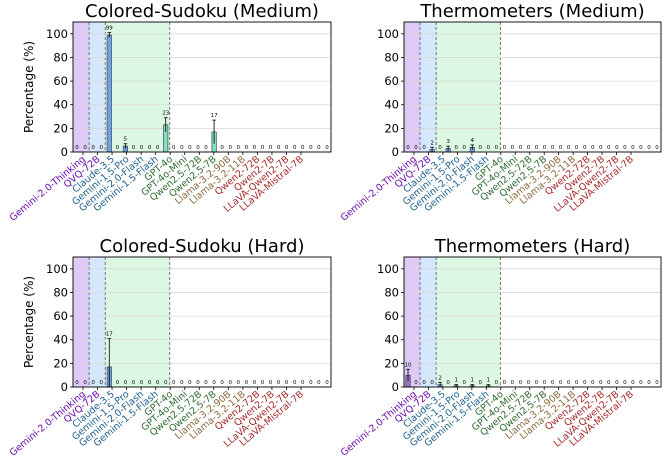 The image size is (665, 468). Describe the element at coordinates (432, 143) in the screenshot. I see `data-label: 2` at that location.